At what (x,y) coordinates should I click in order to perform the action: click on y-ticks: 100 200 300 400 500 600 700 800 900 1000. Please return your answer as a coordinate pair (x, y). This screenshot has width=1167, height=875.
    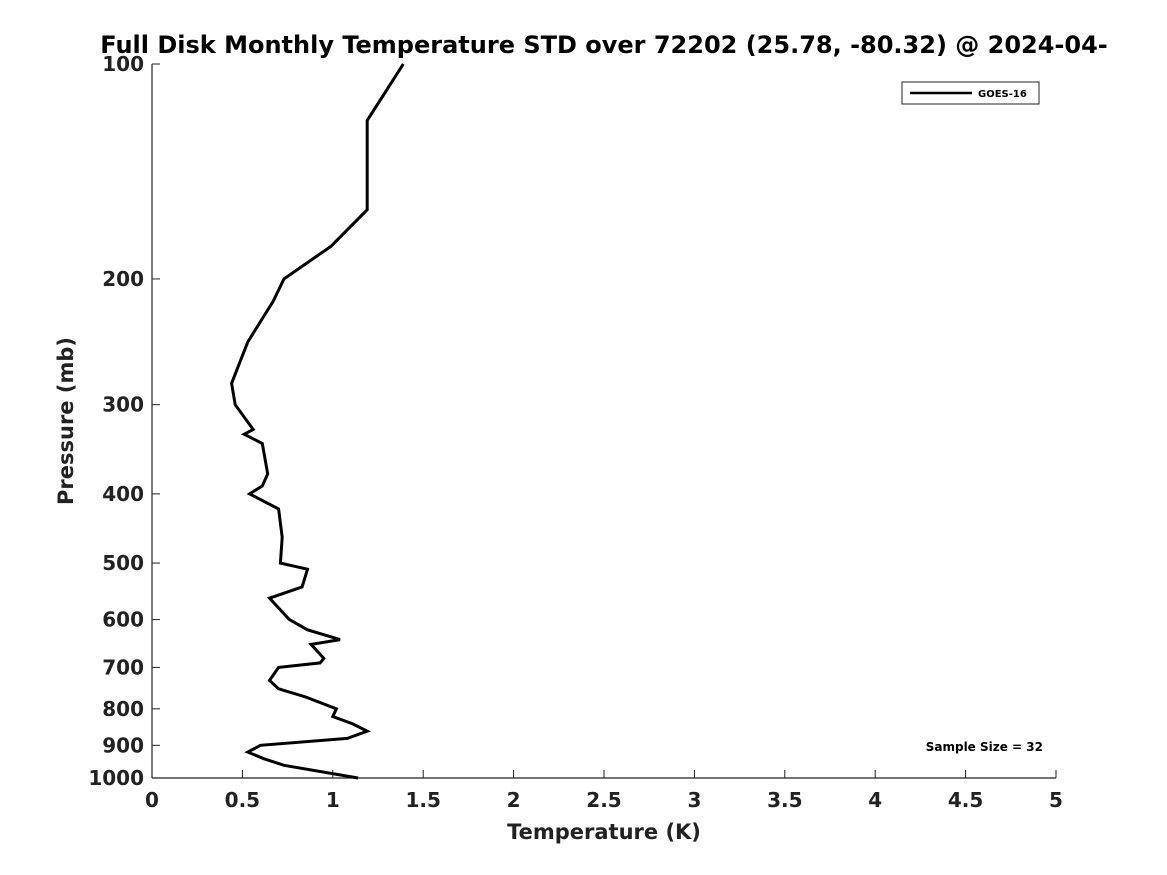
    Looking at the image, I should click on (124, 421).